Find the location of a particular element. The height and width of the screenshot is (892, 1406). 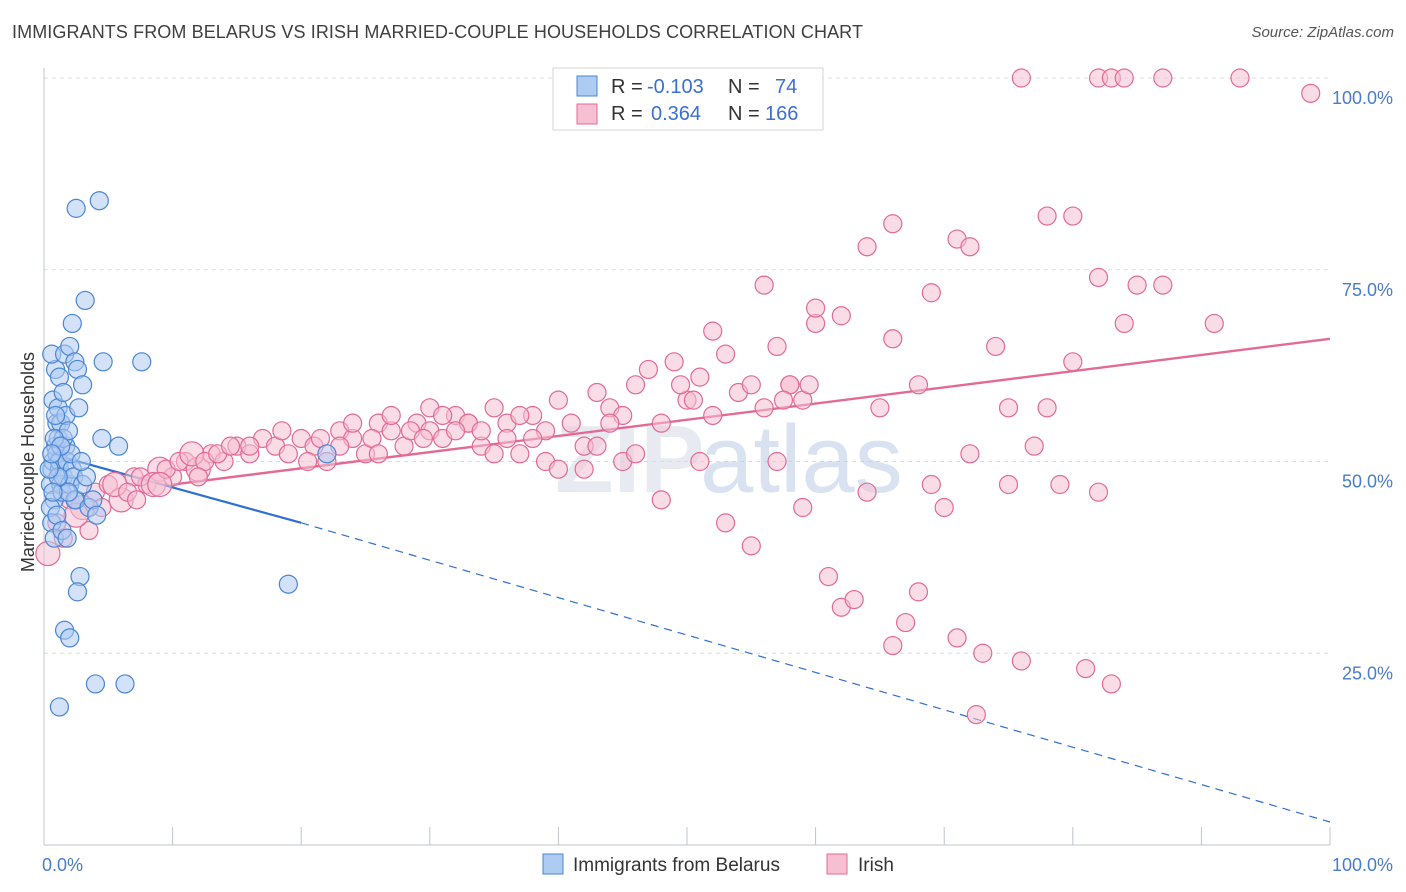

legend-n-value-1: 74 is located at coordinates (786, 87).